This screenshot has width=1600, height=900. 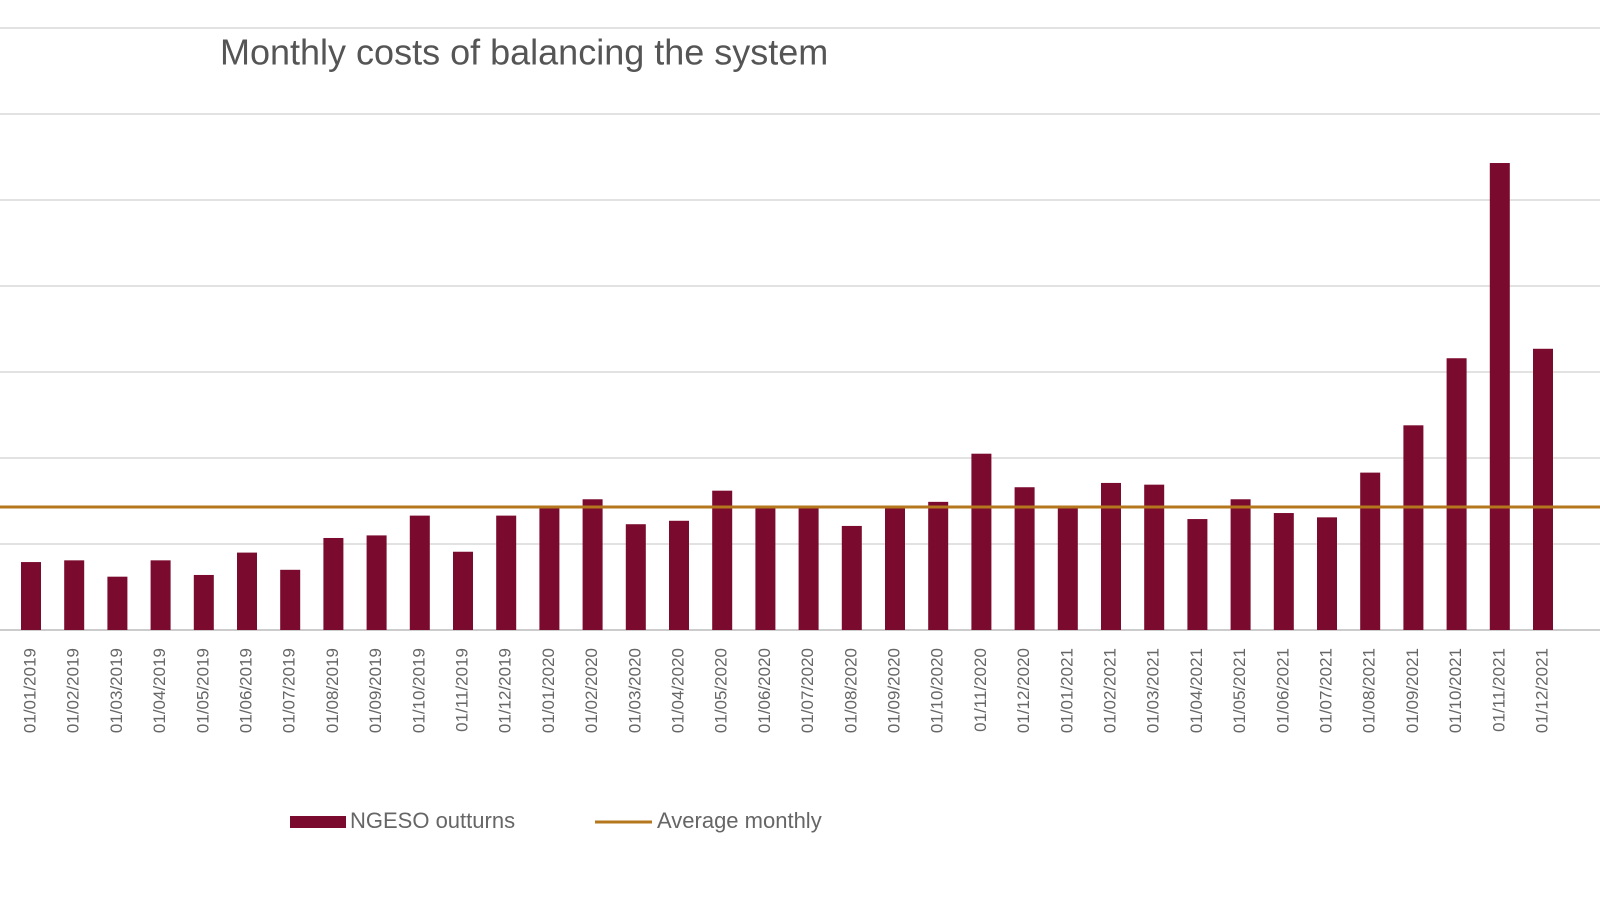 What do you see at coordinates (318, 822) in the screenshot?
I see `legend-swatch` at bounding box center [318, 822].